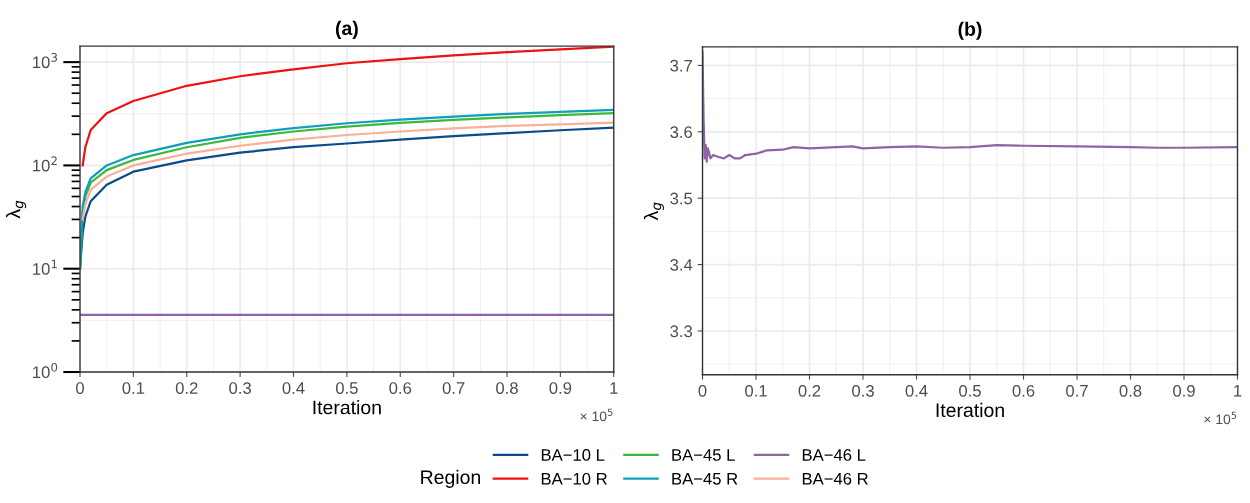 The image size is (1250, 503). Describe the element at coordinates (681, 198) in the screenshot. I see `y-tick-label: 3.5` at that location.